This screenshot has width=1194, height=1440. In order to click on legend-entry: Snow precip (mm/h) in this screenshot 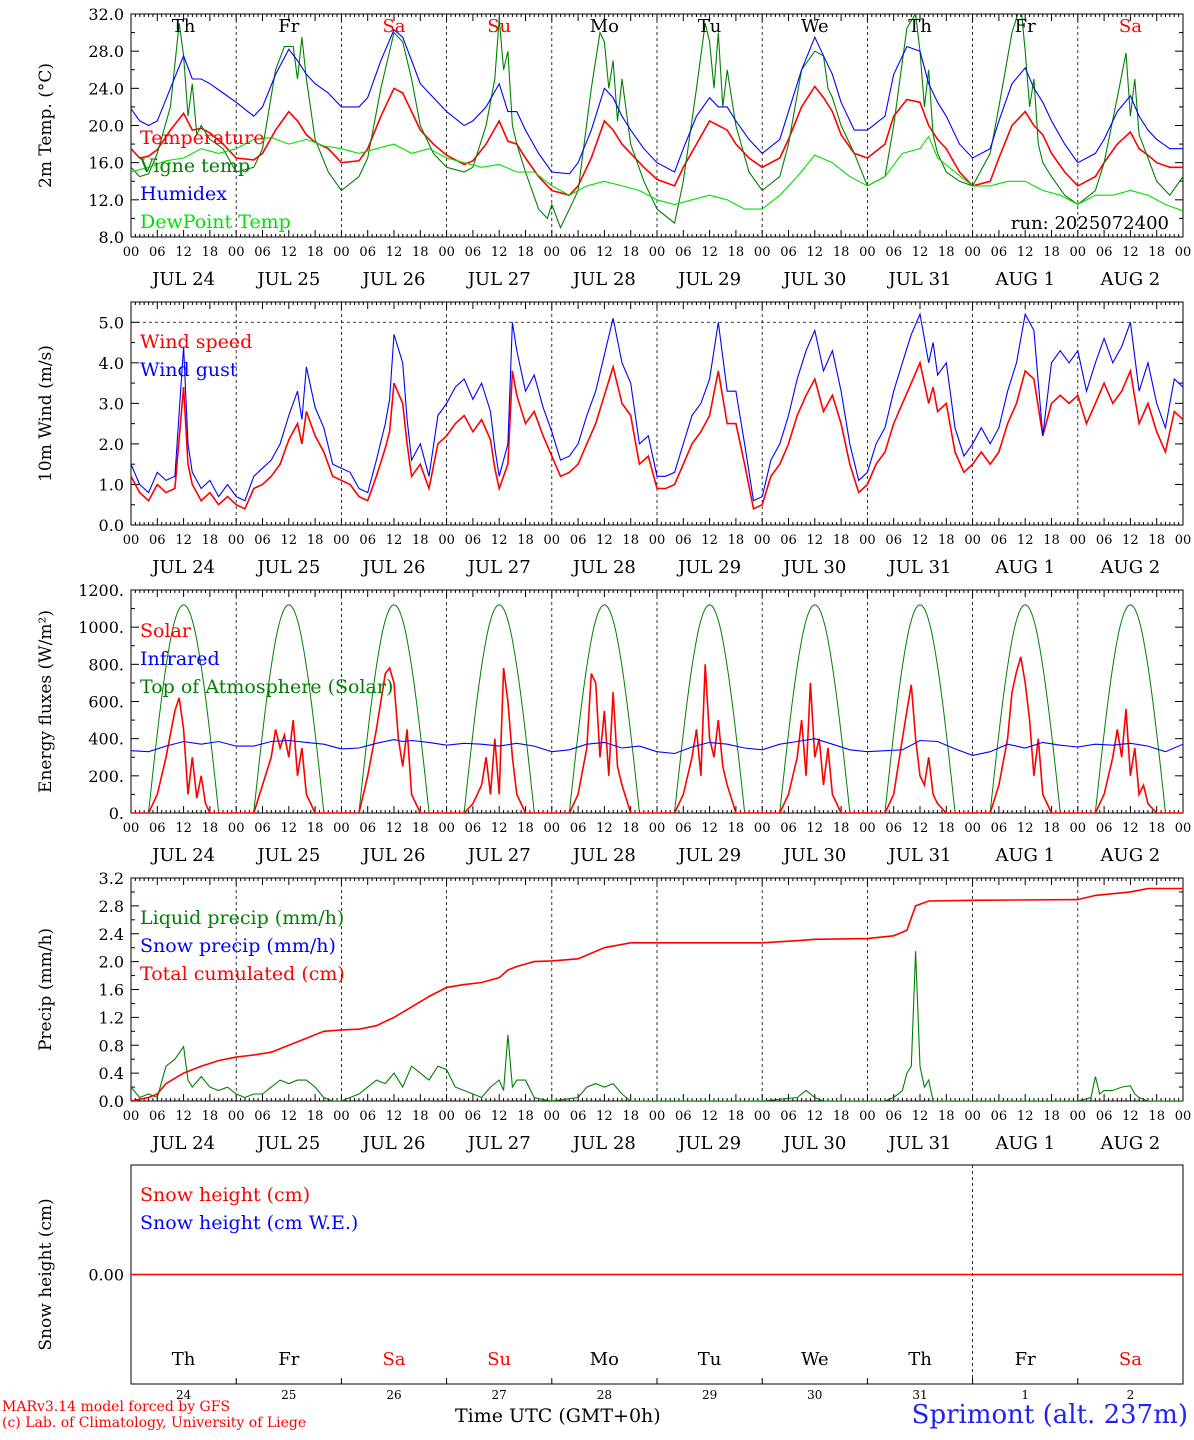, I will do `click(238, 946)`.